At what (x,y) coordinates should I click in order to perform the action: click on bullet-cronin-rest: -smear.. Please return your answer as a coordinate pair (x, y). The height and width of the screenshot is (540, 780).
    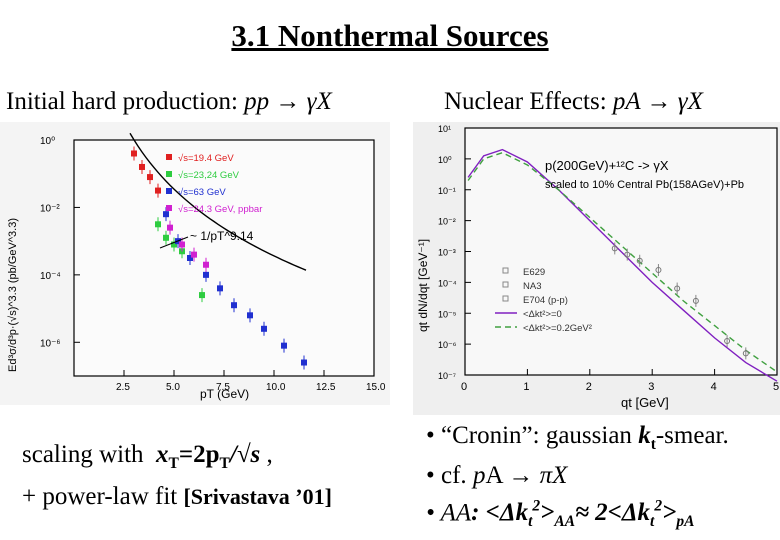
    Looking at the image, I should click on (692, 435).